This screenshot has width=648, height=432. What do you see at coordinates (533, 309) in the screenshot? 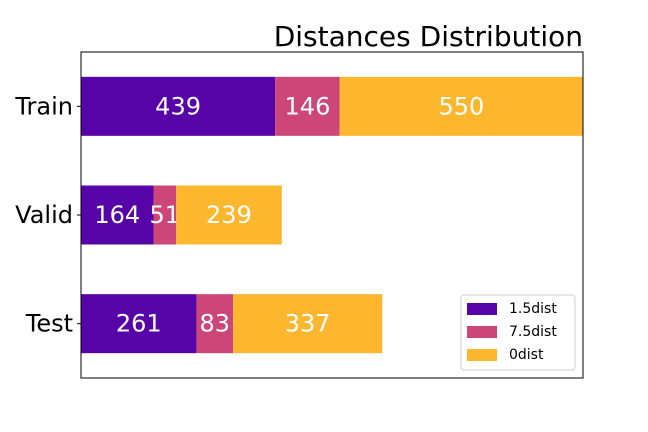
I see `legend-label-1-5dist: 1.5dist` at bounding box center [533, 309].